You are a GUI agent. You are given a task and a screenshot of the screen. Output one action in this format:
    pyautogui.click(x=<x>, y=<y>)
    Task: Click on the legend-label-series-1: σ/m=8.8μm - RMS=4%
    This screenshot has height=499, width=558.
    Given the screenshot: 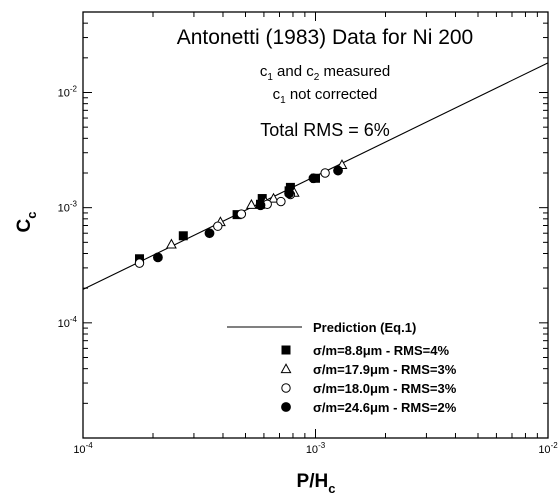 What is the action you would take?
    pyautogui.click(x=381, y=350)
    